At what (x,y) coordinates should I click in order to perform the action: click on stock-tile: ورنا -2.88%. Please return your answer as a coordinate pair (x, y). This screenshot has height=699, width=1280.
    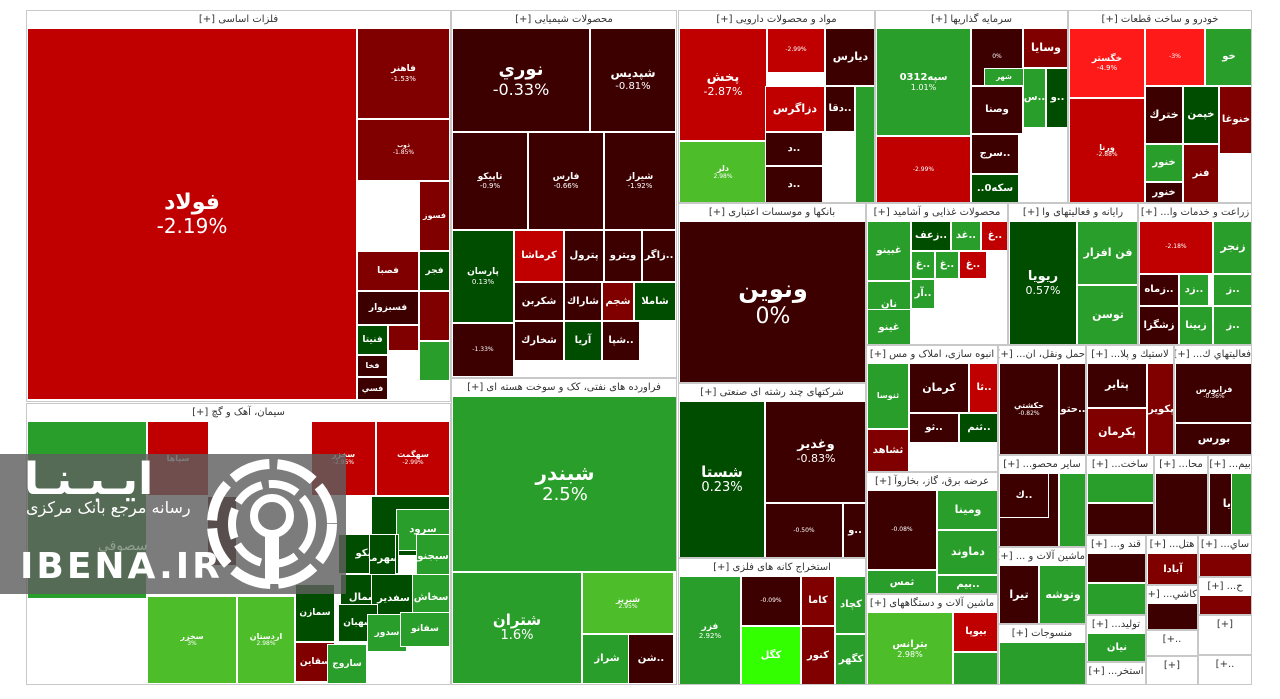
    Looking at the image, I should click on (1107, 150).